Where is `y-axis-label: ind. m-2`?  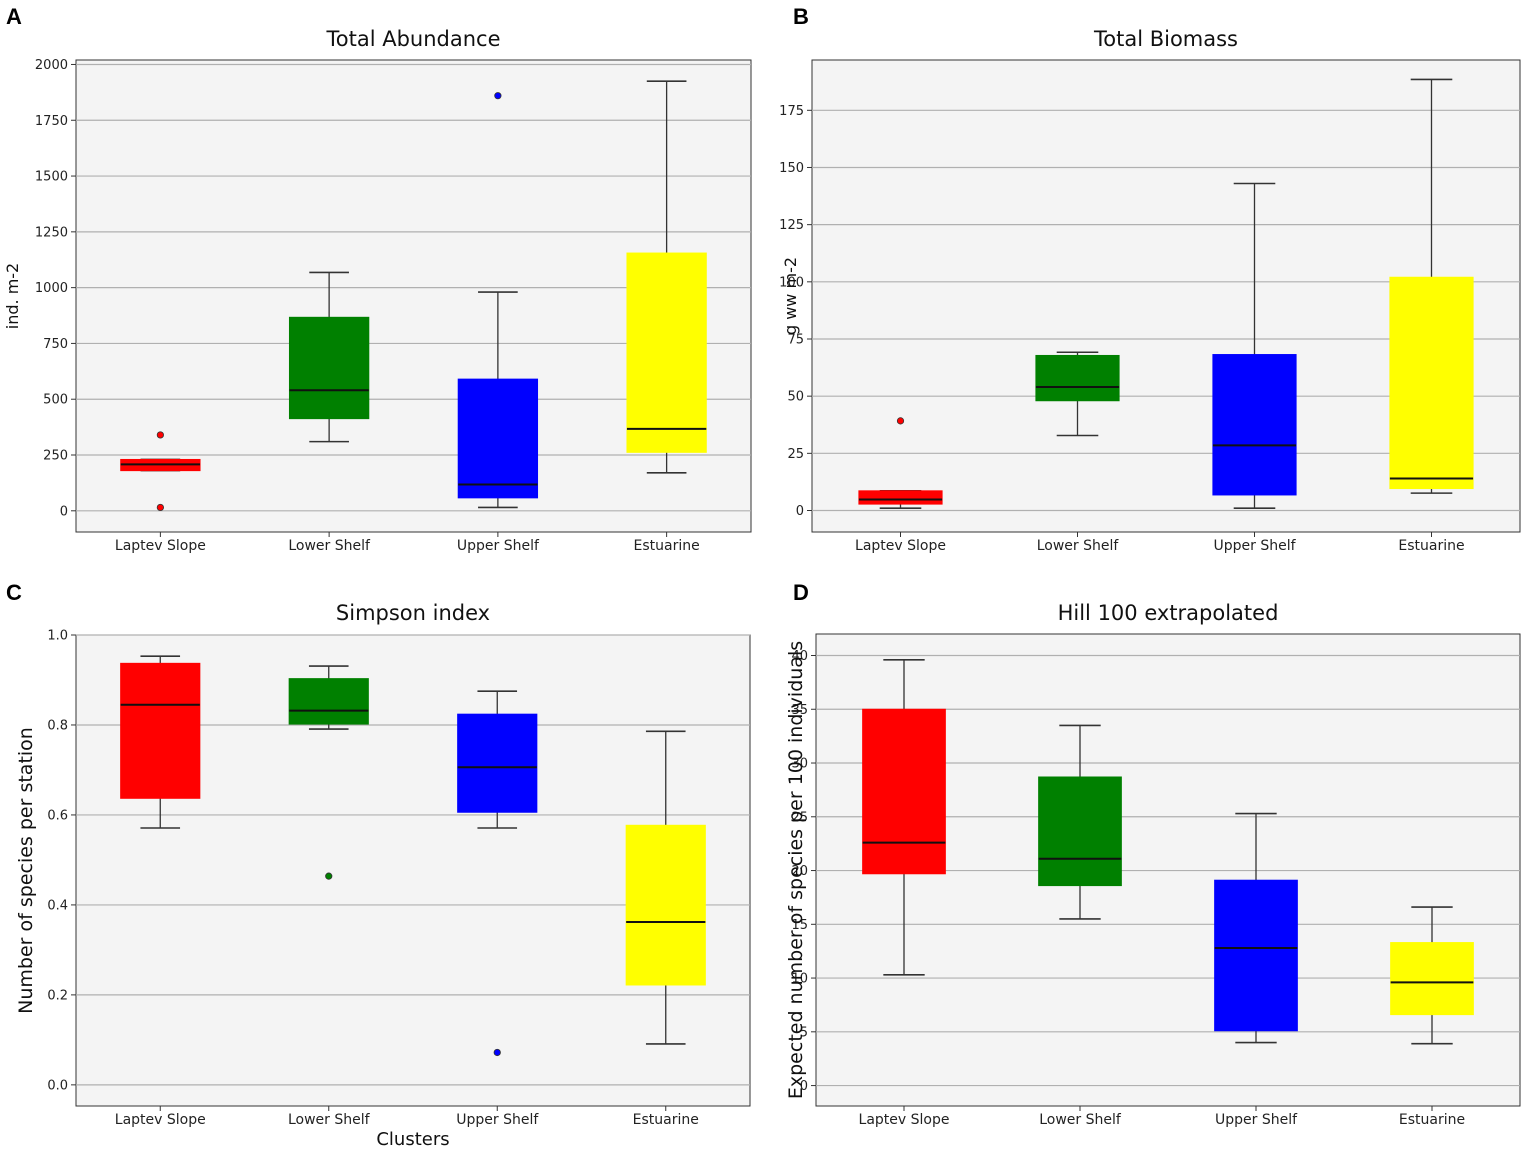
y-axis-label: ind. m-2 is located at coordinates (12, 296).